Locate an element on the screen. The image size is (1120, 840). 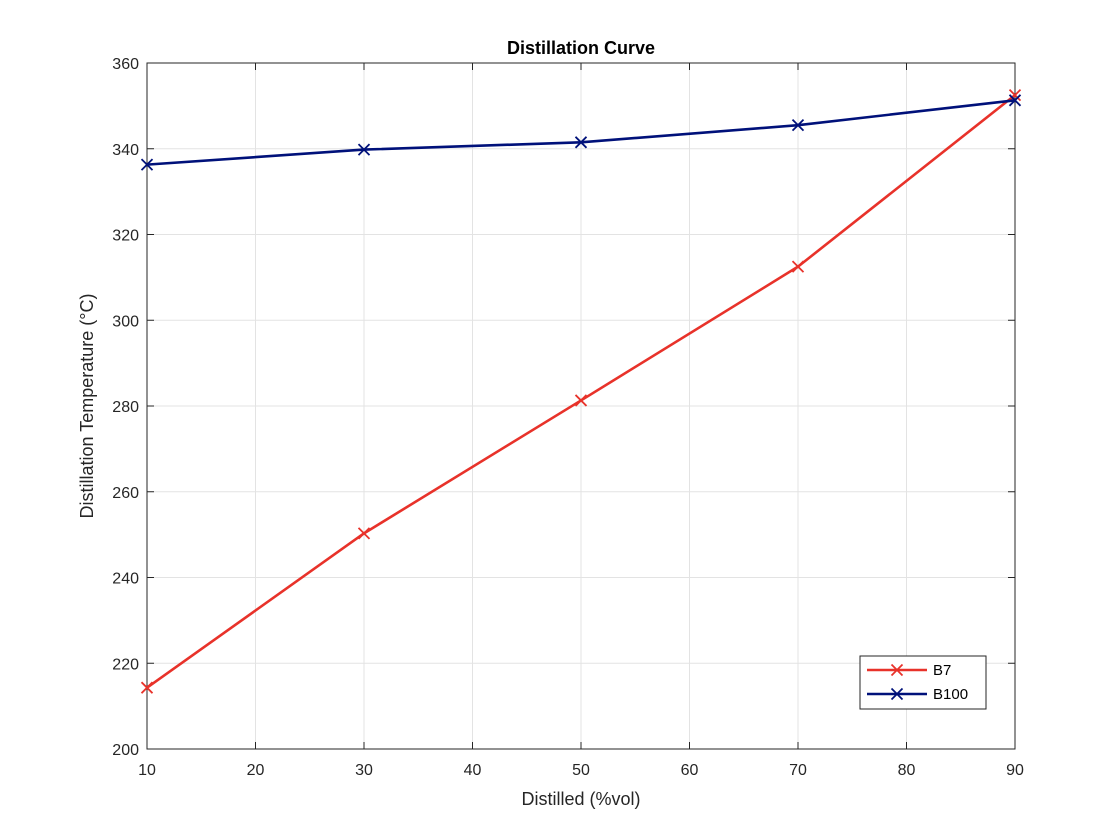
y-tick-label: 240 is located at coordinates (125, 579).